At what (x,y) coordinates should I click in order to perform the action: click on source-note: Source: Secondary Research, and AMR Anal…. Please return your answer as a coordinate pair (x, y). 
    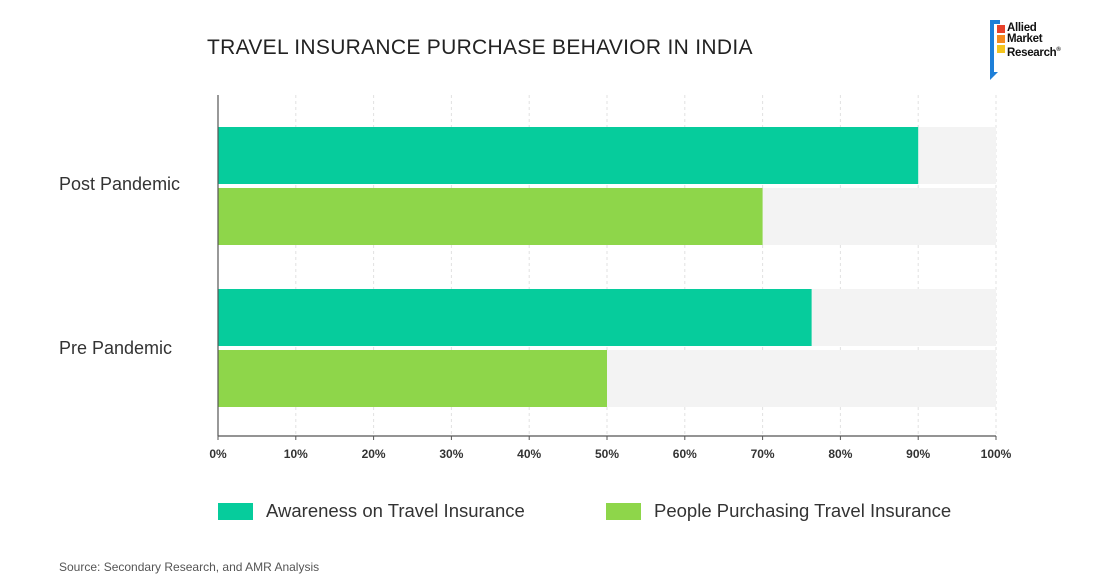
    Looking at the image, I should click on (189, 567).